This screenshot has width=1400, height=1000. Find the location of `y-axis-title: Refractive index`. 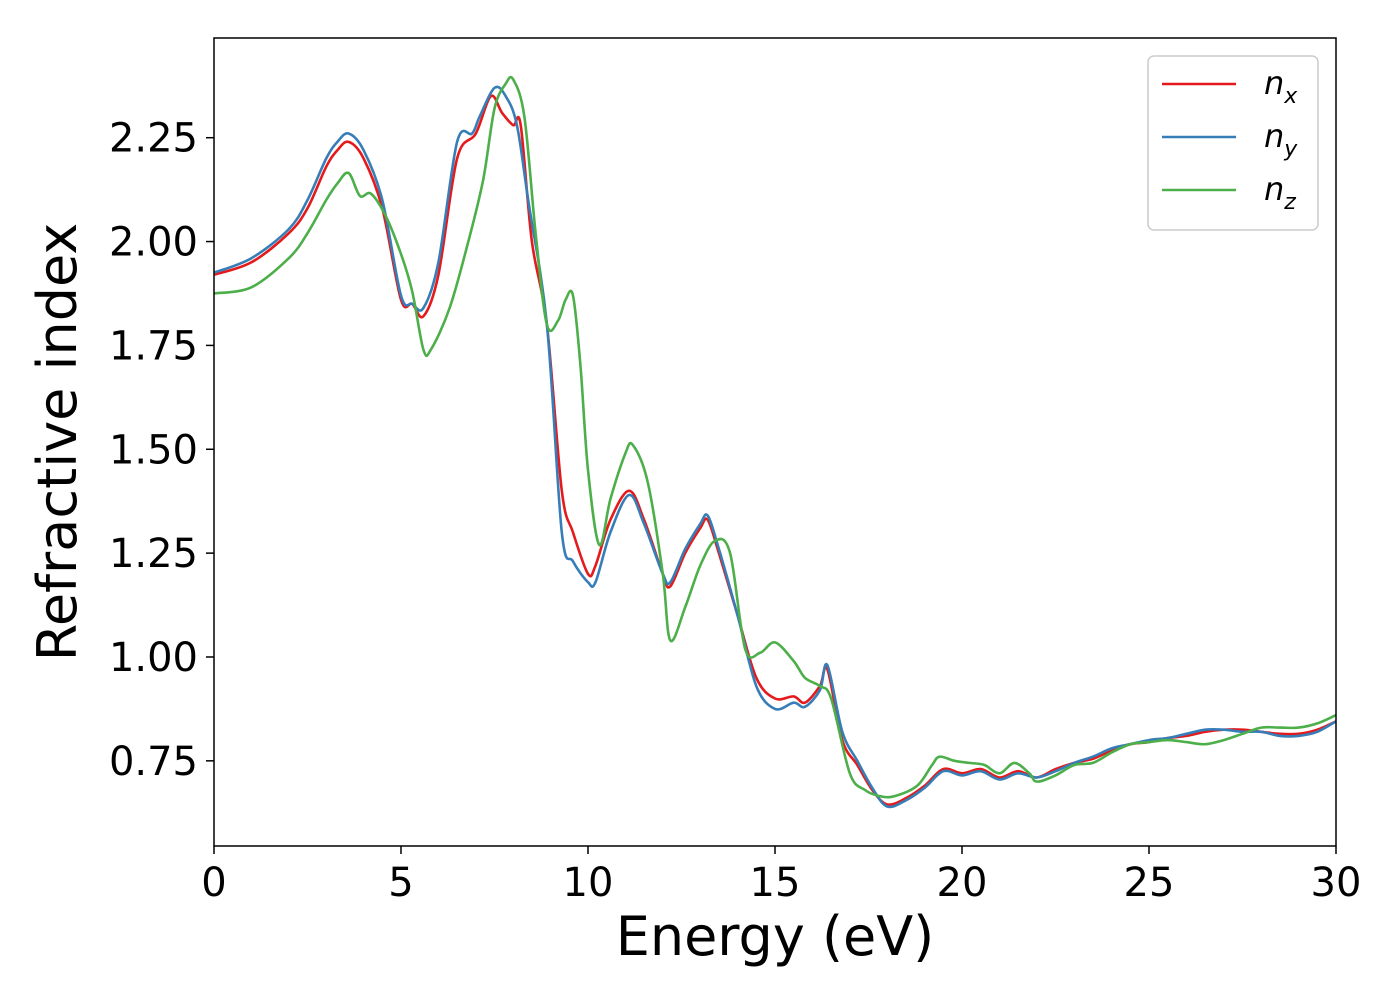

y-axis-title: Refractive index is located at coordinates (57, 442).